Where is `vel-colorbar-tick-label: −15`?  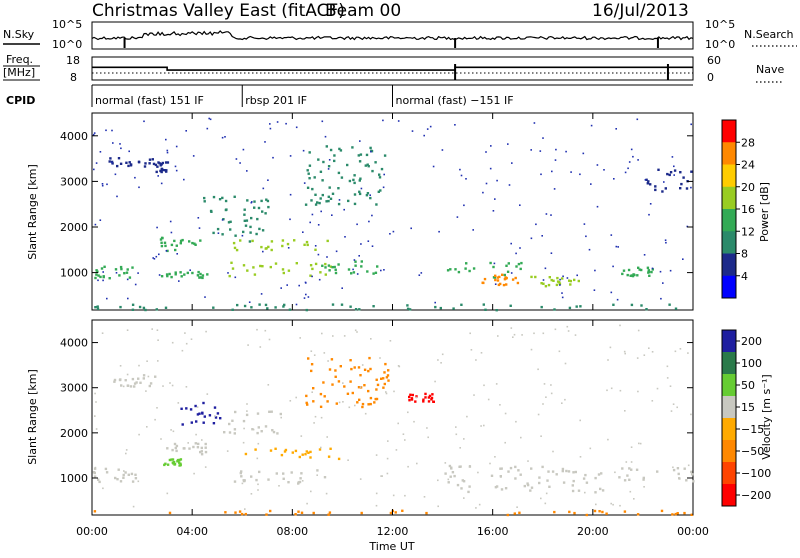
vel-colorbar-tick-label: −15 is located at coordinates (752, 429).